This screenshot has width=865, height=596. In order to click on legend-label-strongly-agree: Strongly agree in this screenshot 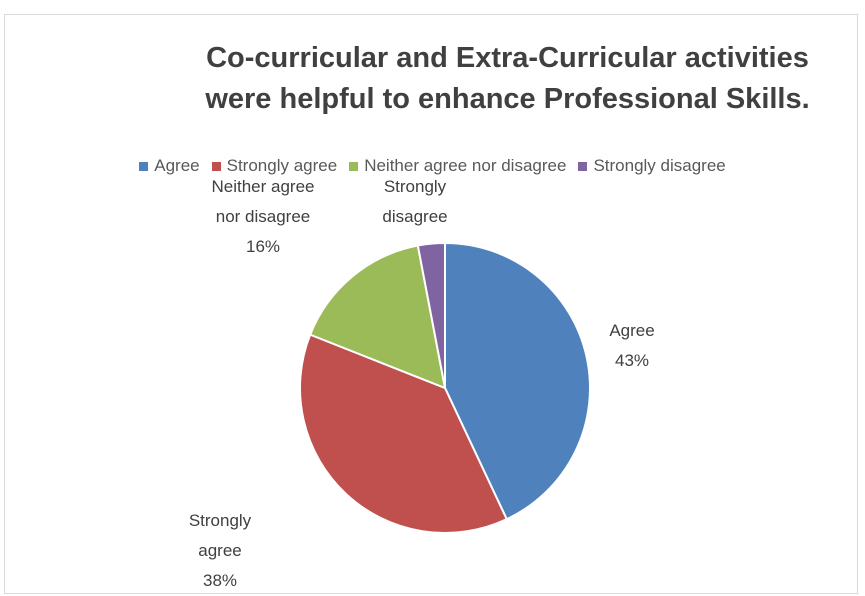, I will do `click(282, 165)`.